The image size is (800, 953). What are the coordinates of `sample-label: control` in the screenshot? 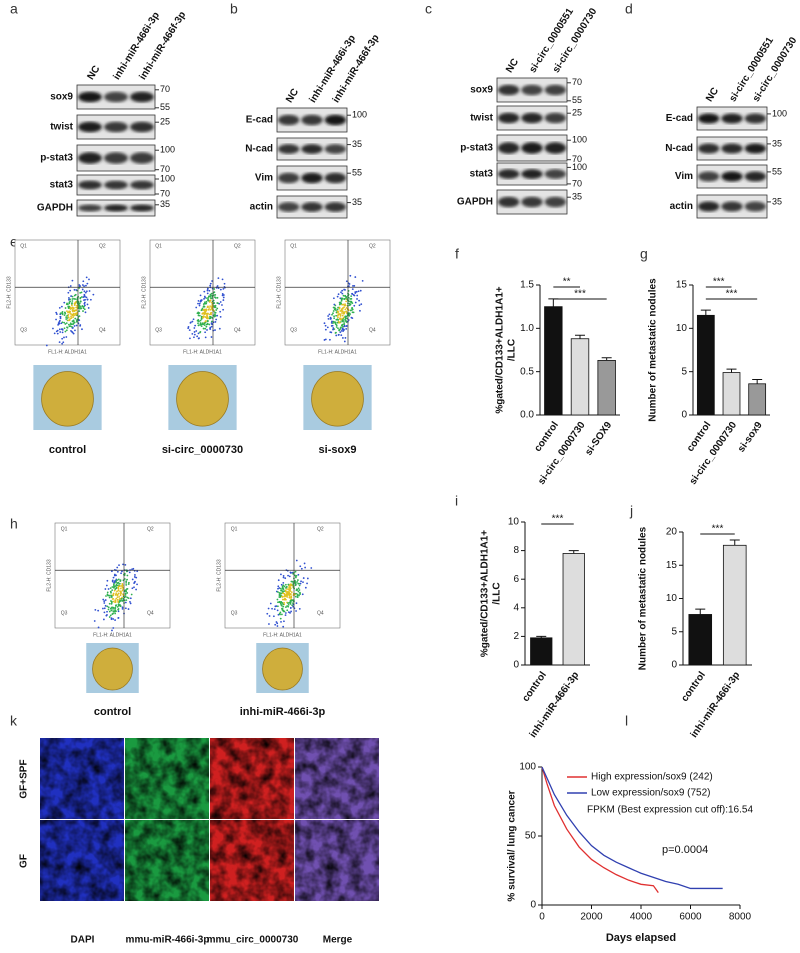 It's located at (67, 450).